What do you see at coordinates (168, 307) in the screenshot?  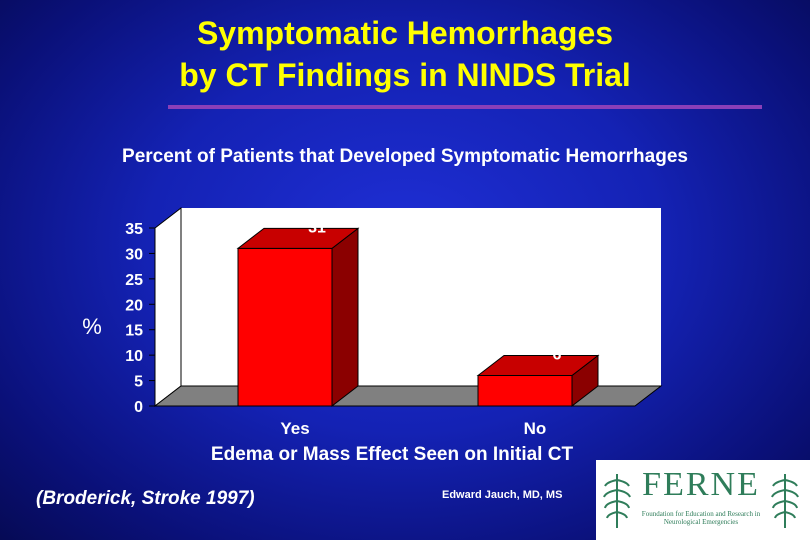 I see `plot-side-wall` at bounding box center [168, 307].